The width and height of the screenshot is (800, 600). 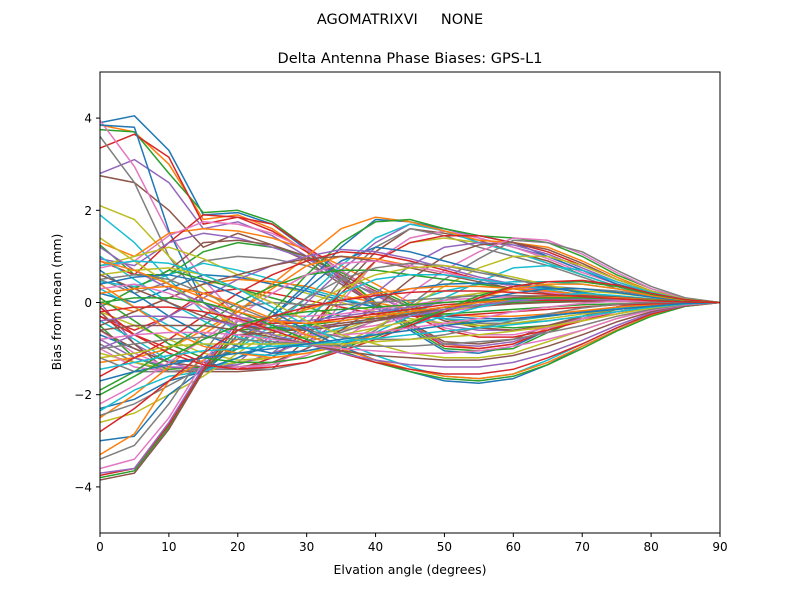 What do you see at coordinates (582, 547) in the screenshot?
I see `x-tick-label: 70` at bounding box center [582, 547].